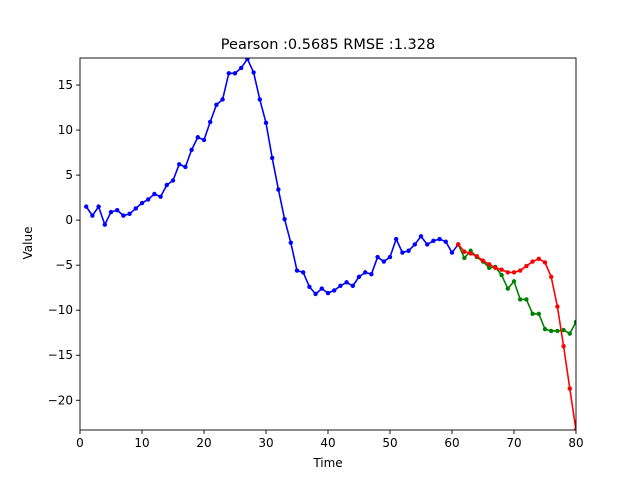 Image resolution: width=640 pixels, height=480 pixels. What do you see at coordinates (28, 243) in the screenshot?
I see `y-axis-title: Value` at bounding box center [28, 243].